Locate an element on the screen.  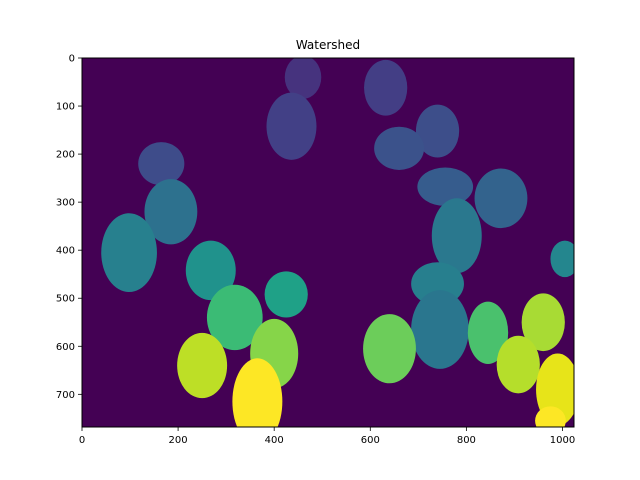
y-tick-label: 600 is located at coordinates (65, 347).